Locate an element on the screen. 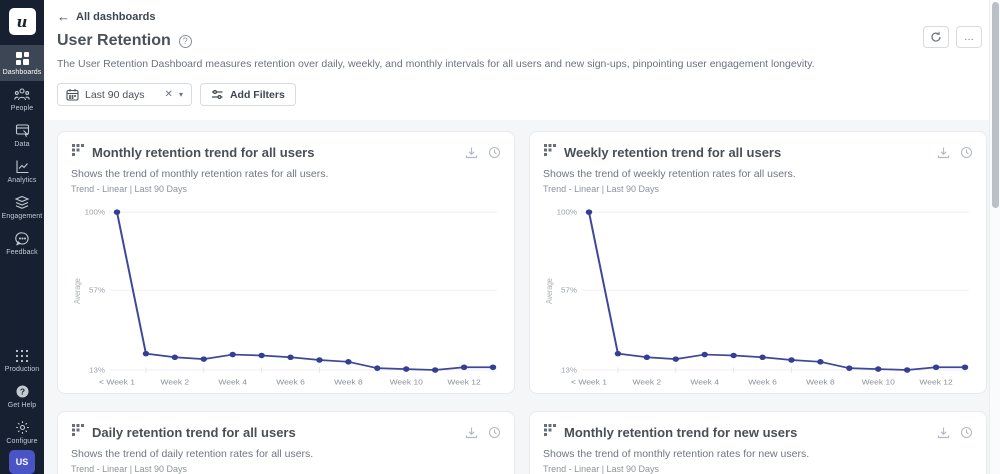 The width and height of the screenshot is (1000, 474). app-logo: u is located at coordinates (22, 21).